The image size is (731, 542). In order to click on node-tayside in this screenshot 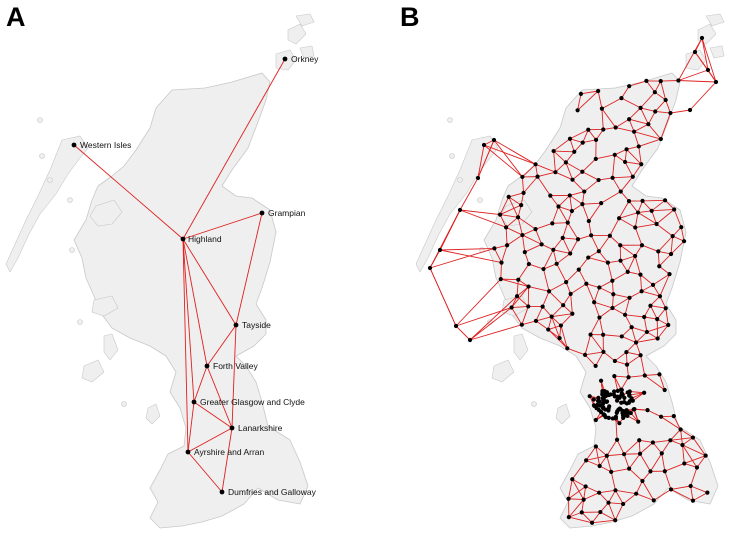, I will do `click(236, 325)`.